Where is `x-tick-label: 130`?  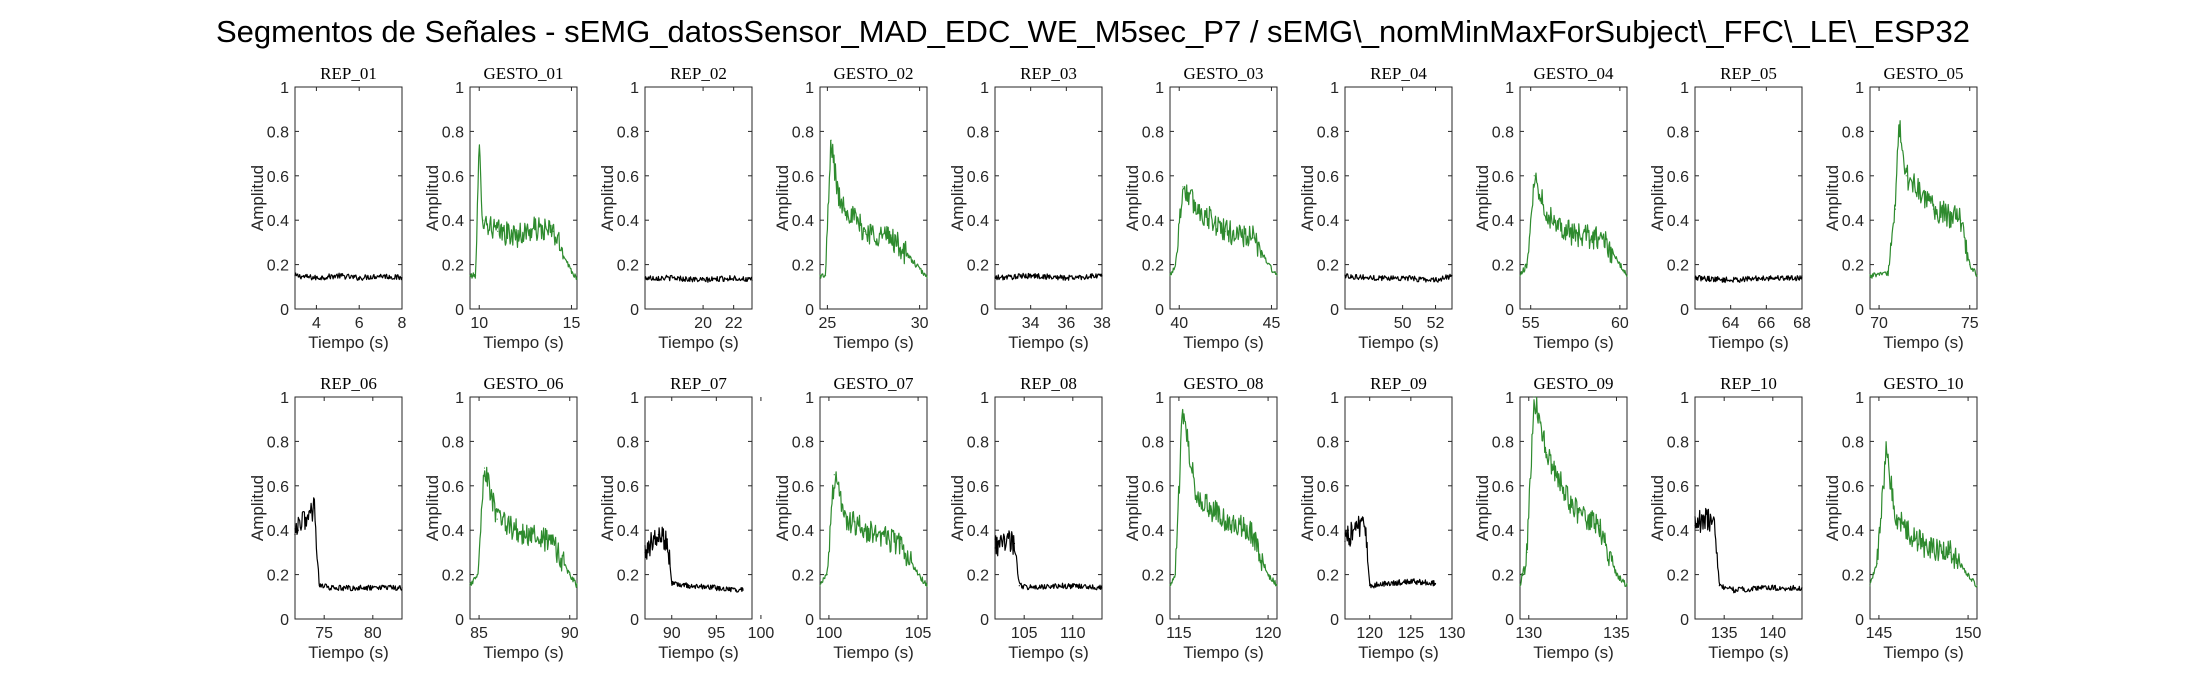 x-tick-label: 130 is located at coordinates (1452, 633).